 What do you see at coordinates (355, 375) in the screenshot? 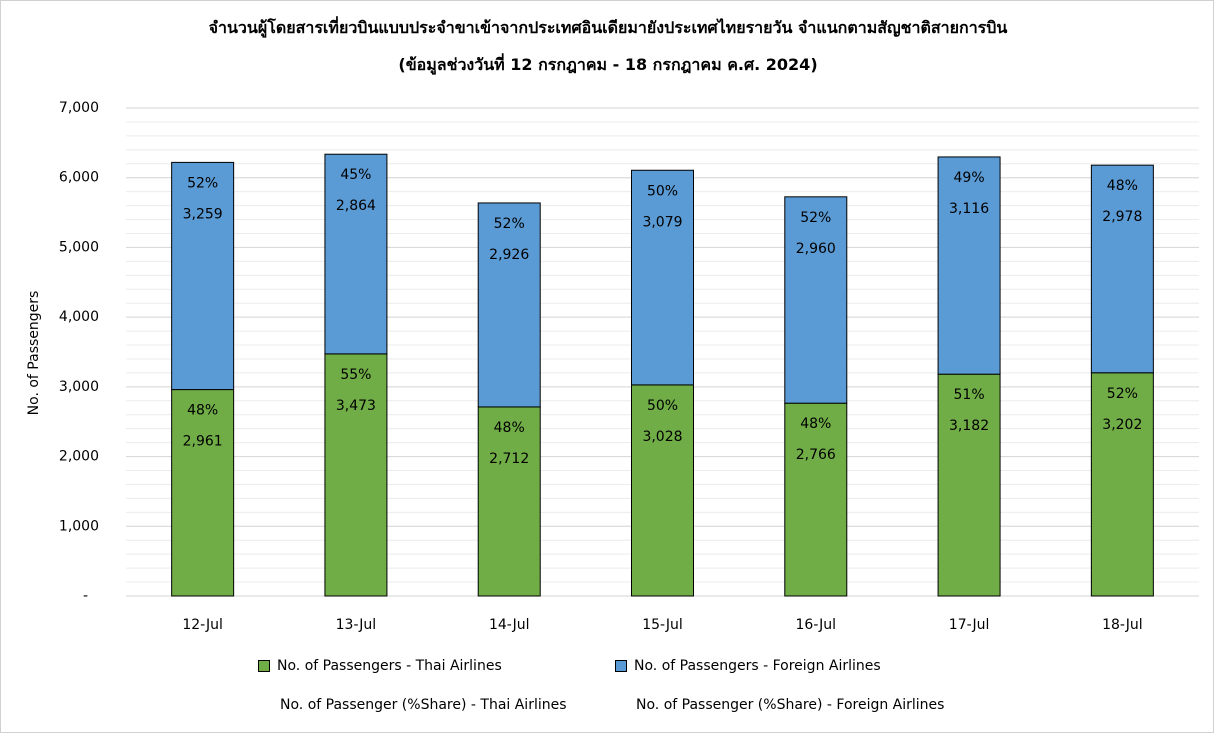
I see `data-label-share-thai: 55%` at bounding box center [355, 375].